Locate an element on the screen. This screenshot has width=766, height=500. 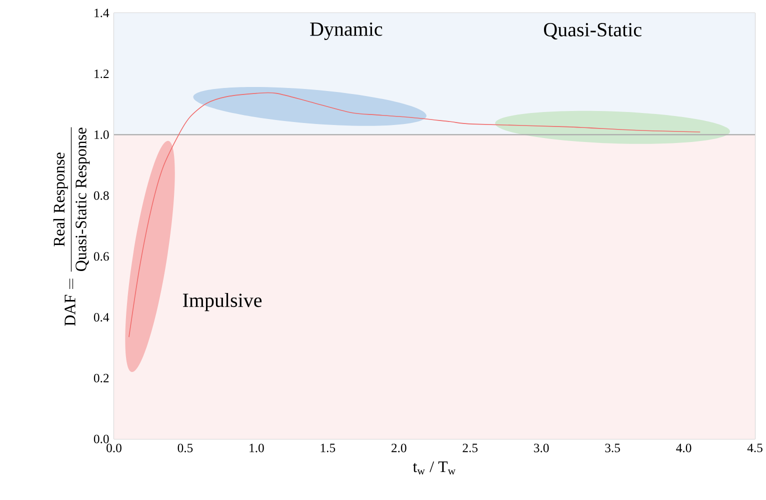
y-tick-label: 1.4 is located at coordinates (102, 13).